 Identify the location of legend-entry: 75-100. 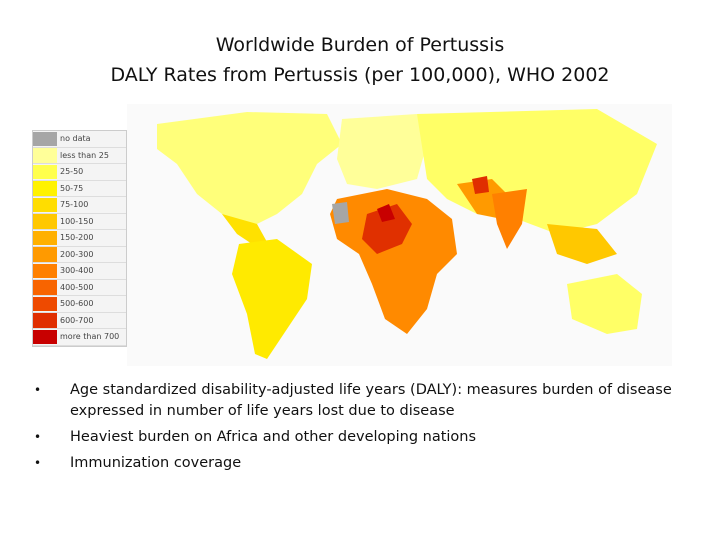
(79, 205).